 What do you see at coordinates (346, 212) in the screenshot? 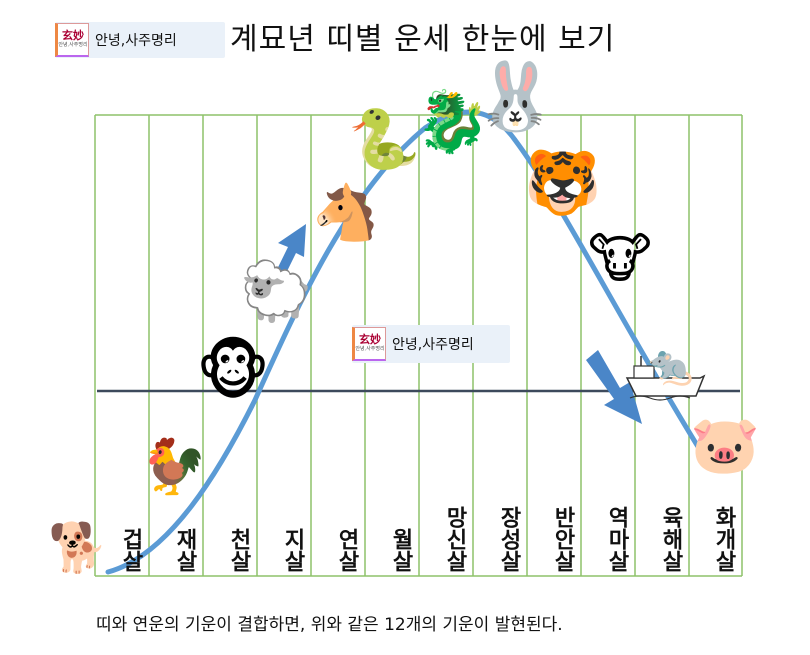
I see `horse-icon: 🐴` at bounding box center [346, 212].